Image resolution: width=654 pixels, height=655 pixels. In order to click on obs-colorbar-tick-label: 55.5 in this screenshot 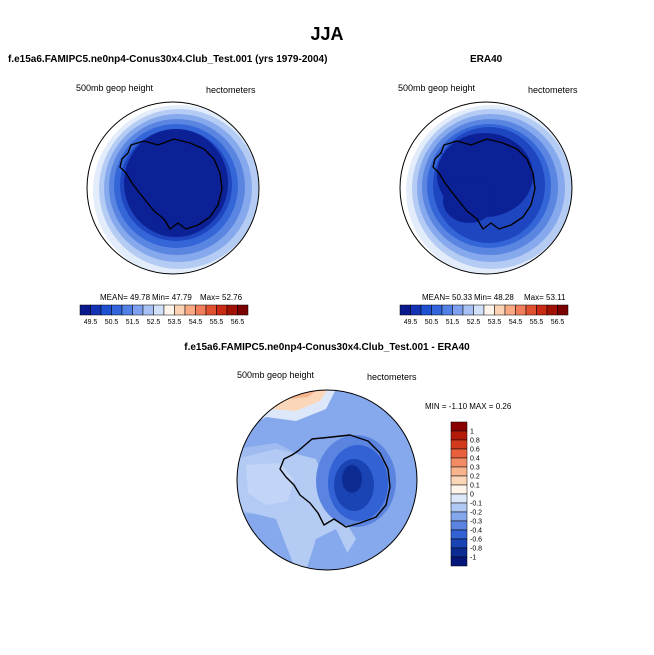, I will do `click(537, 322)`.